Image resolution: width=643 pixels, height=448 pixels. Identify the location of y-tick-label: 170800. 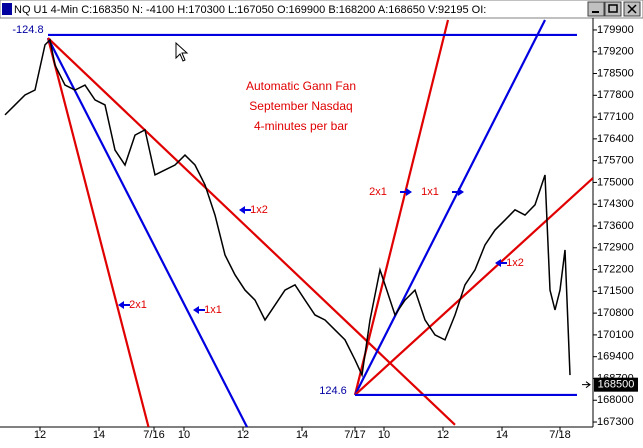
(615, 313).